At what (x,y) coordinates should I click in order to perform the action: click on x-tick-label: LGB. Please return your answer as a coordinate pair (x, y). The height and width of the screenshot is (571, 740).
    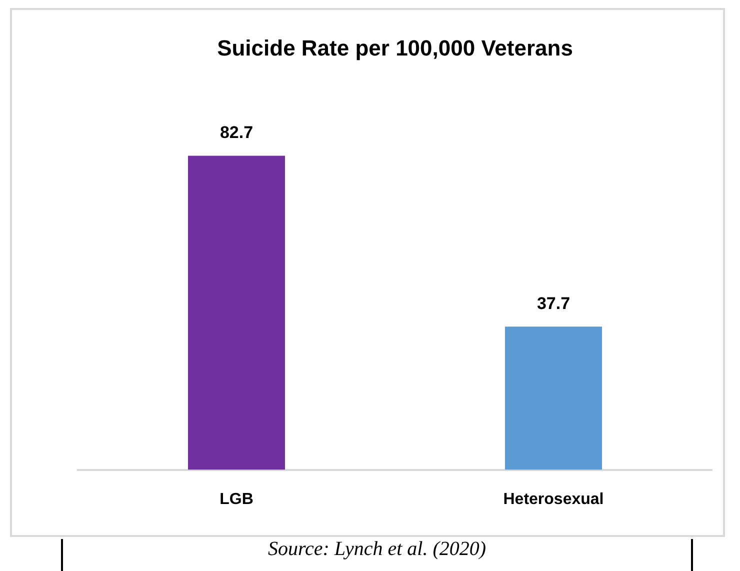
    Looking at the image, I should click on (237, 499).